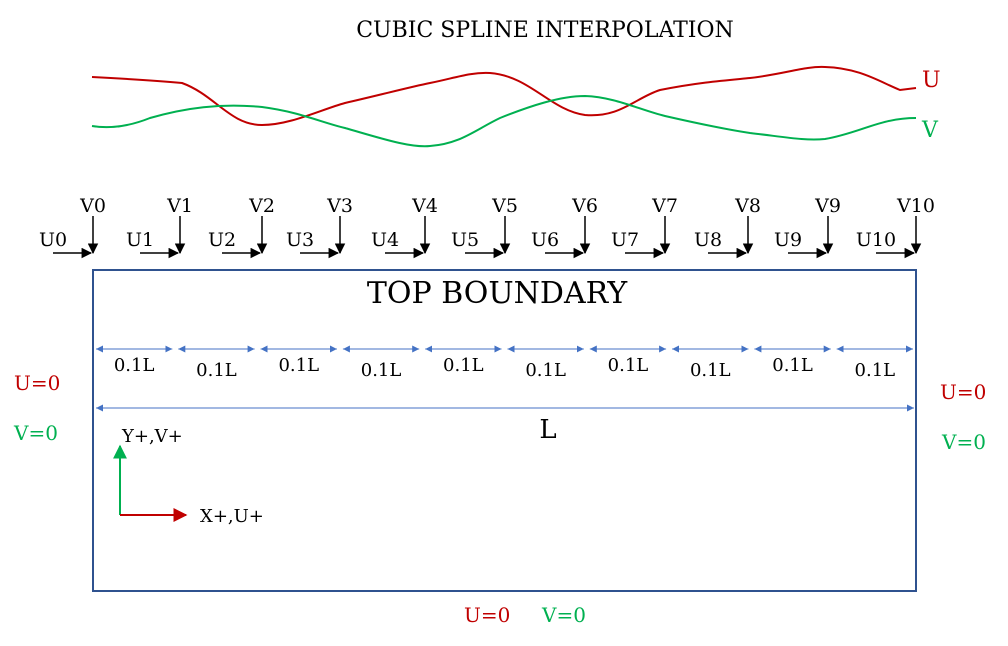 The image size is (1008, 646). I want to click on v-node-label: V8, so click(747, 206).